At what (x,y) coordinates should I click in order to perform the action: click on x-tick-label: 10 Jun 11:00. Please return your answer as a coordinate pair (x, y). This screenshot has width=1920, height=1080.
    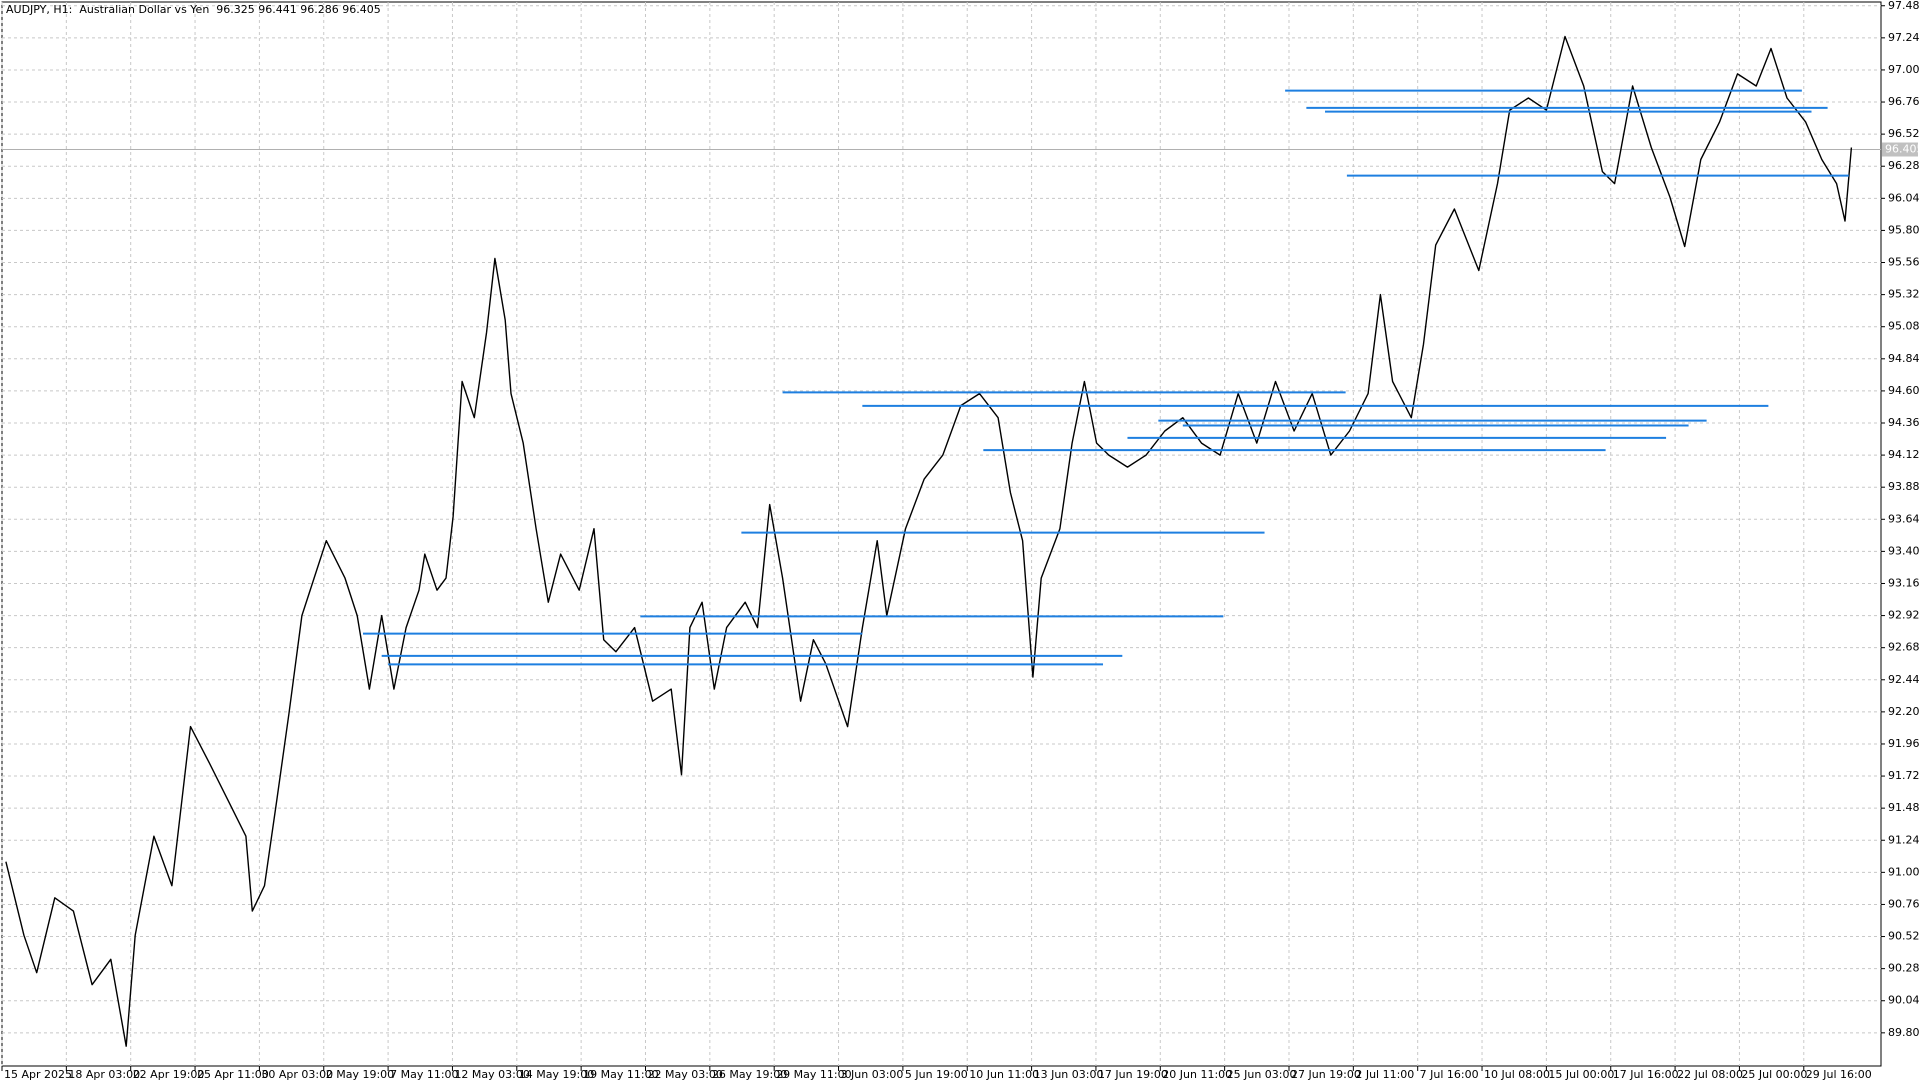
    Looking at the image, I should click on (1004, 1074).